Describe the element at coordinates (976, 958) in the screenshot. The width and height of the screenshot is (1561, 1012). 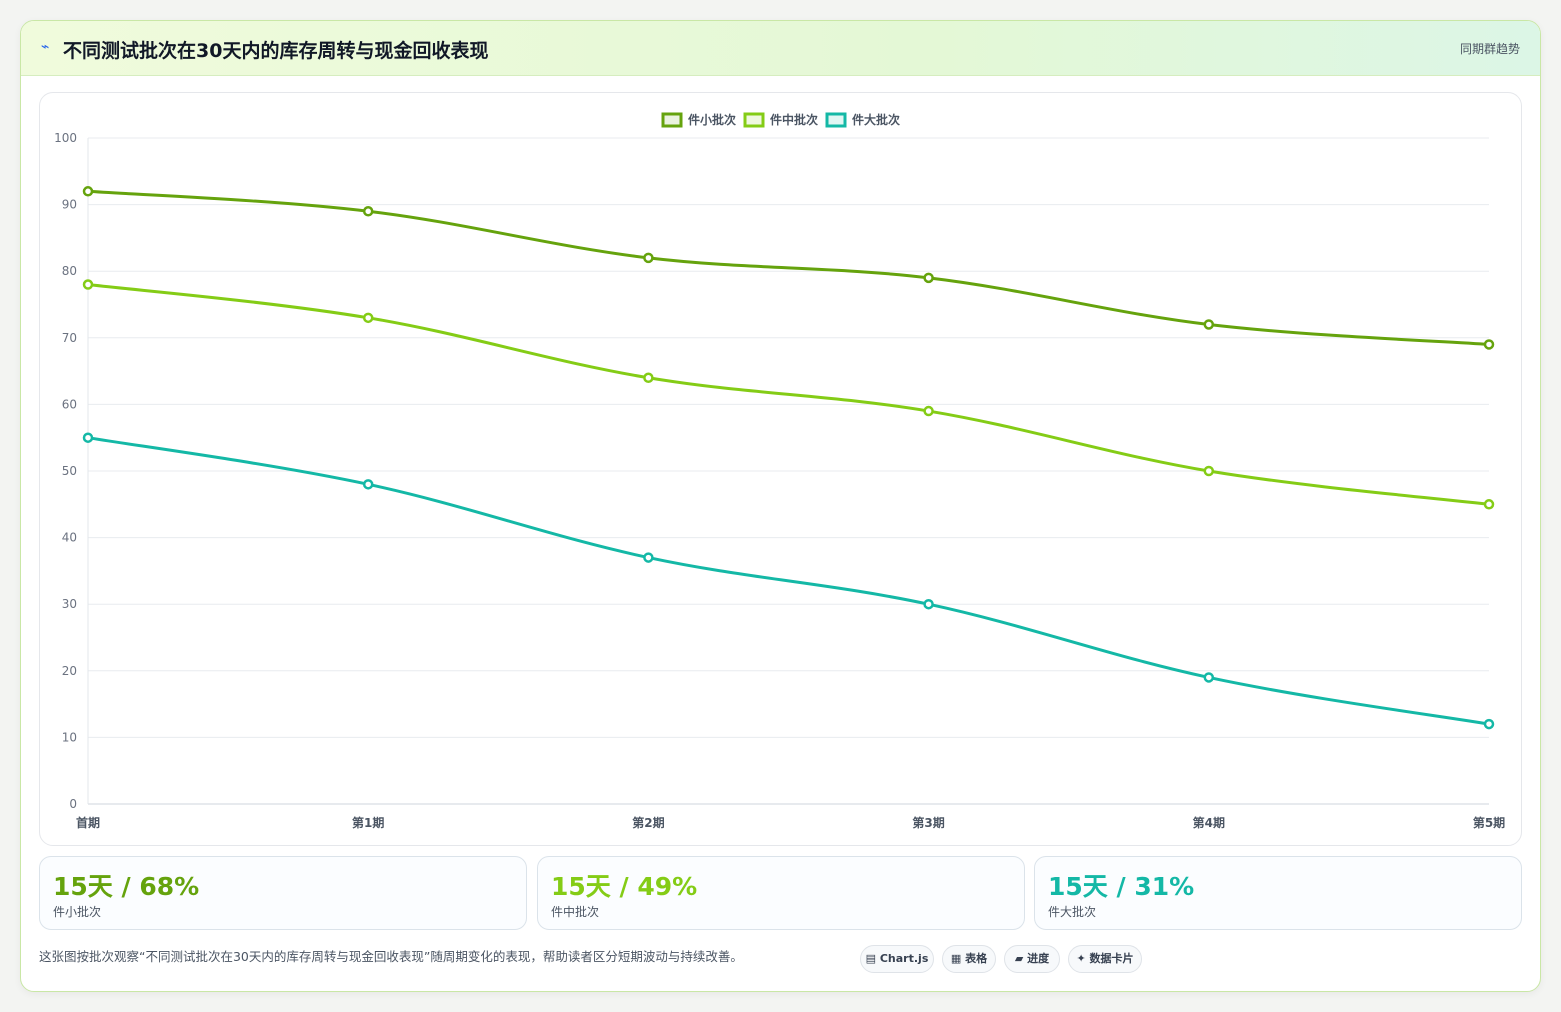
I see `pill-label: 表格` at that location.